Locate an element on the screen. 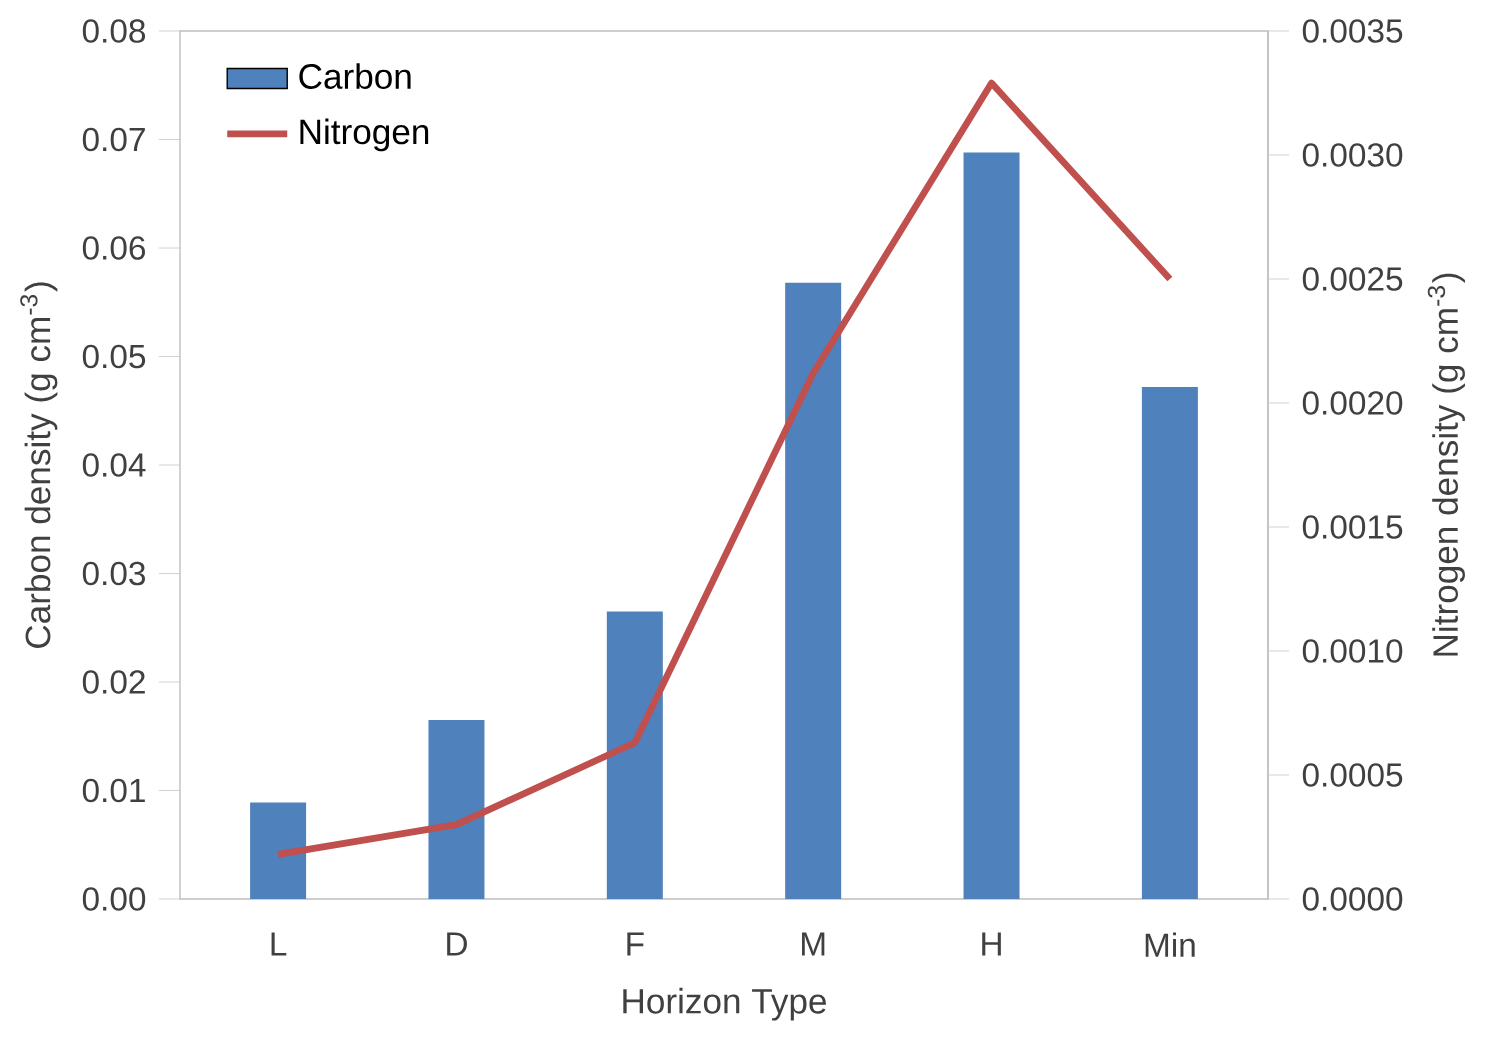 The height and width of the screenshot is (1055, 1488). y2-axis-title: Nitrogen density (g cm$^{-3}$) is located at coordinates (1446, 464).